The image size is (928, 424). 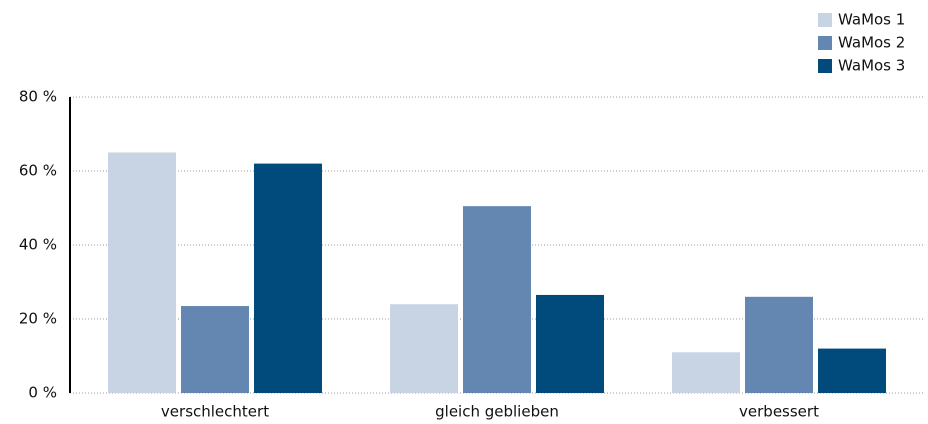 What do you see at coordinates (871, 43) in the screenshot?
I see `legend-label: WaMos 2` at bounding box center [871, 43].